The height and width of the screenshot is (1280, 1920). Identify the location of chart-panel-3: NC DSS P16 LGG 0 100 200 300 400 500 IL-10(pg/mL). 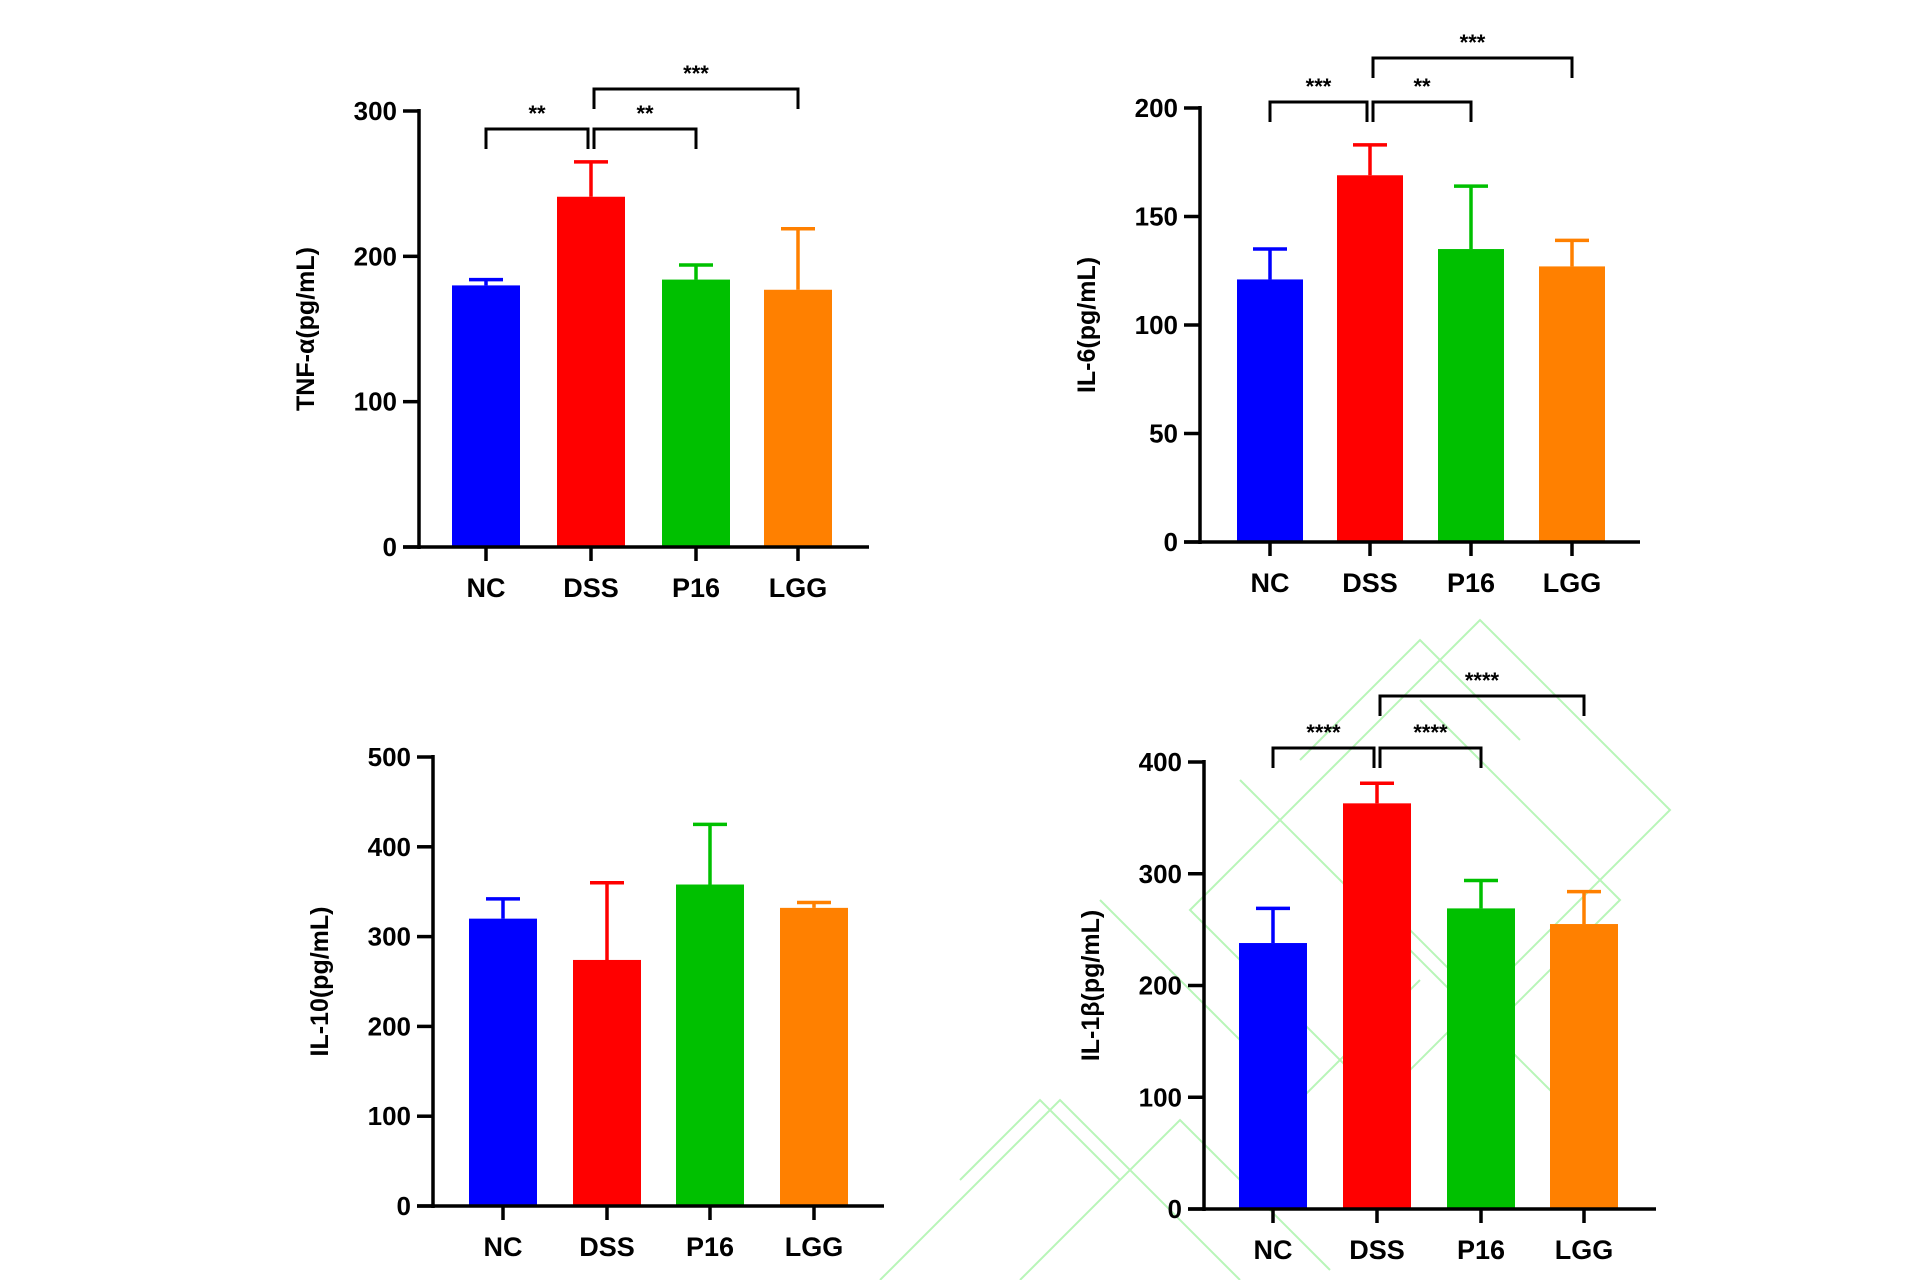
(595, 1002).